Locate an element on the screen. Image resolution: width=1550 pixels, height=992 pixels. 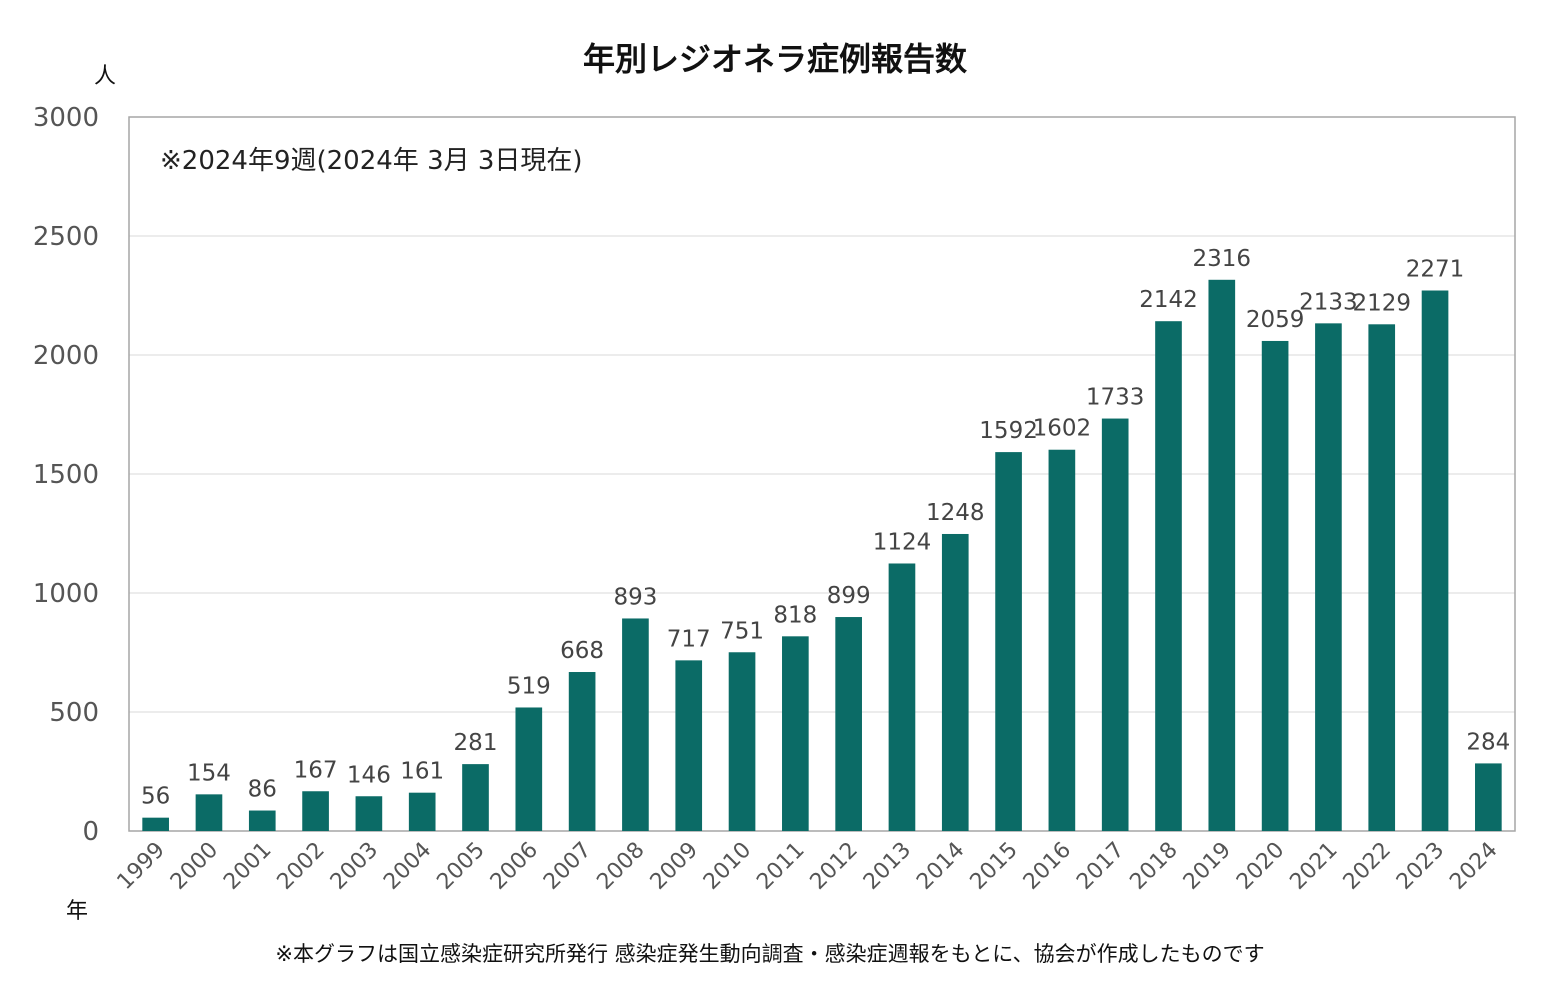
data-label: 2316 is located at coordinates (1222, 259).